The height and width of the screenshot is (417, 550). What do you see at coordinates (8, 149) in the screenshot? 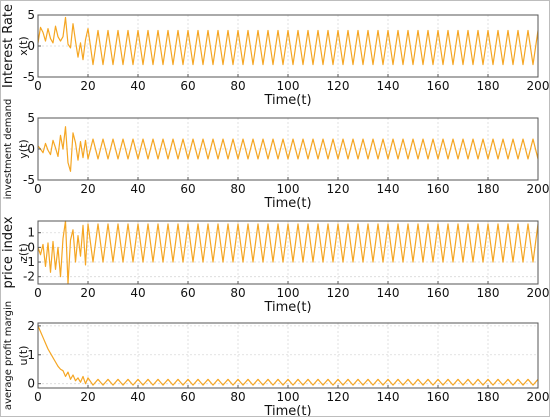
I see `y-axis-label: investment demand` at bounding box center [8, 149].